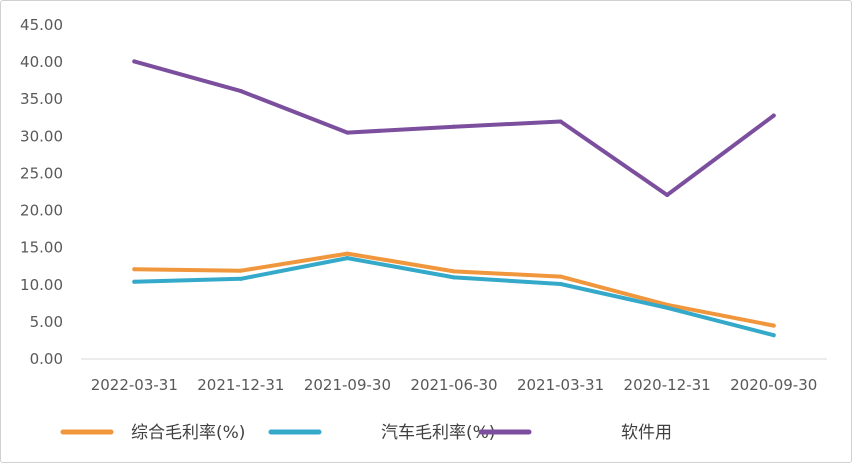 This screenshot has height=464, width=852. I want to click on y-tick-label: 10.00, so click(41, 285).